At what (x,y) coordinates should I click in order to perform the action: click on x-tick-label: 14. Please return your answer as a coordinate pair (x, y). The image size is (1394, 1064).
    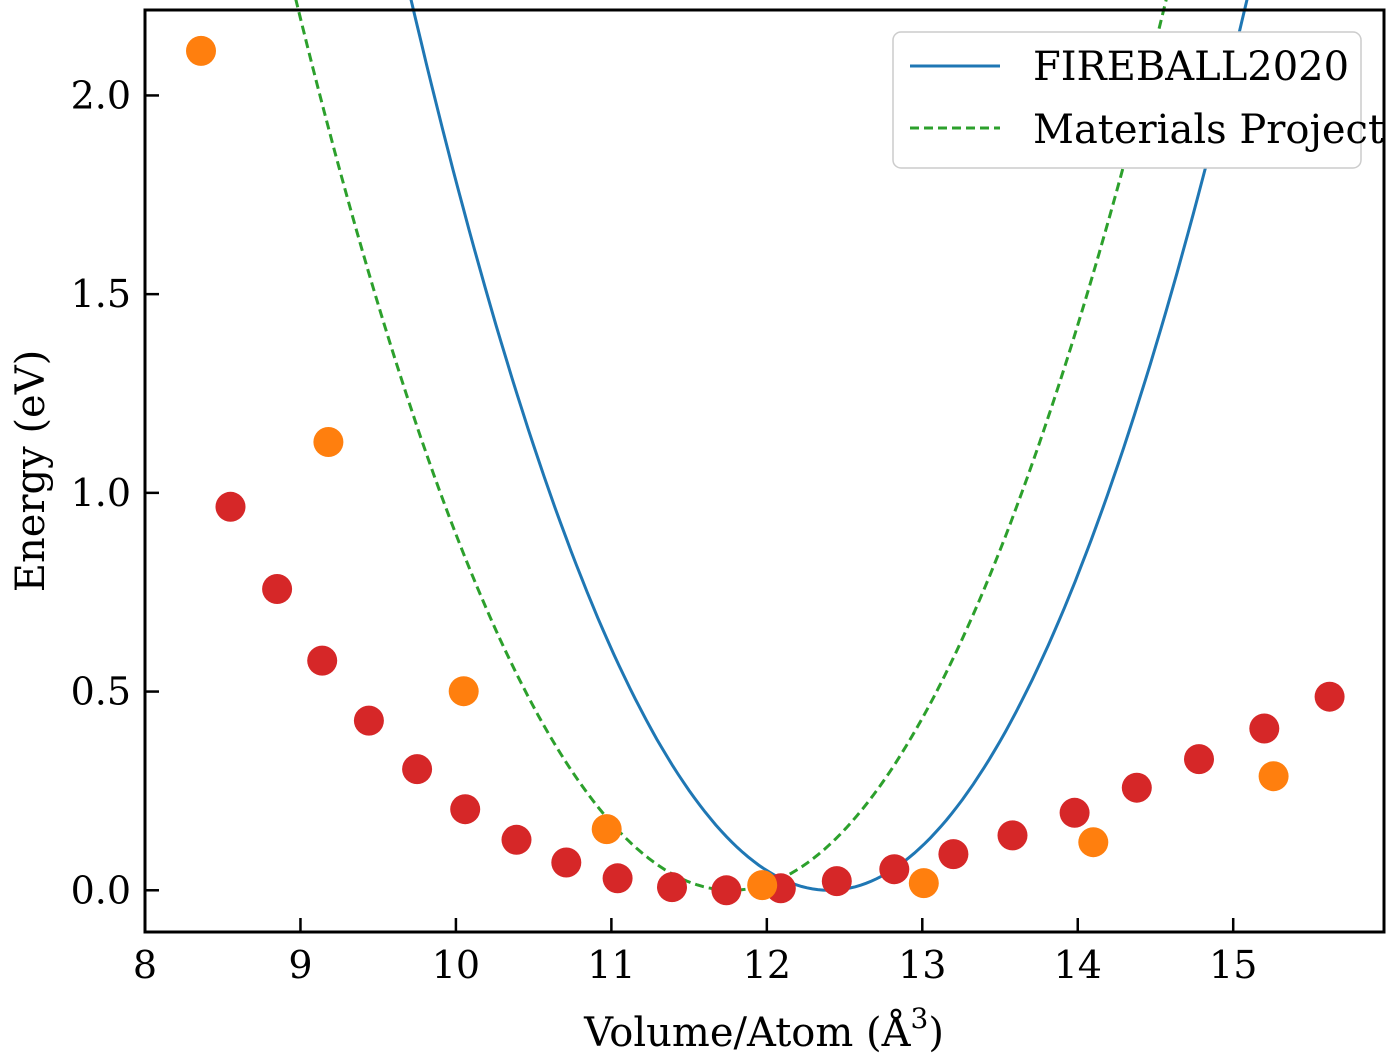
    Looking at the image, I should click on (1078, 965).